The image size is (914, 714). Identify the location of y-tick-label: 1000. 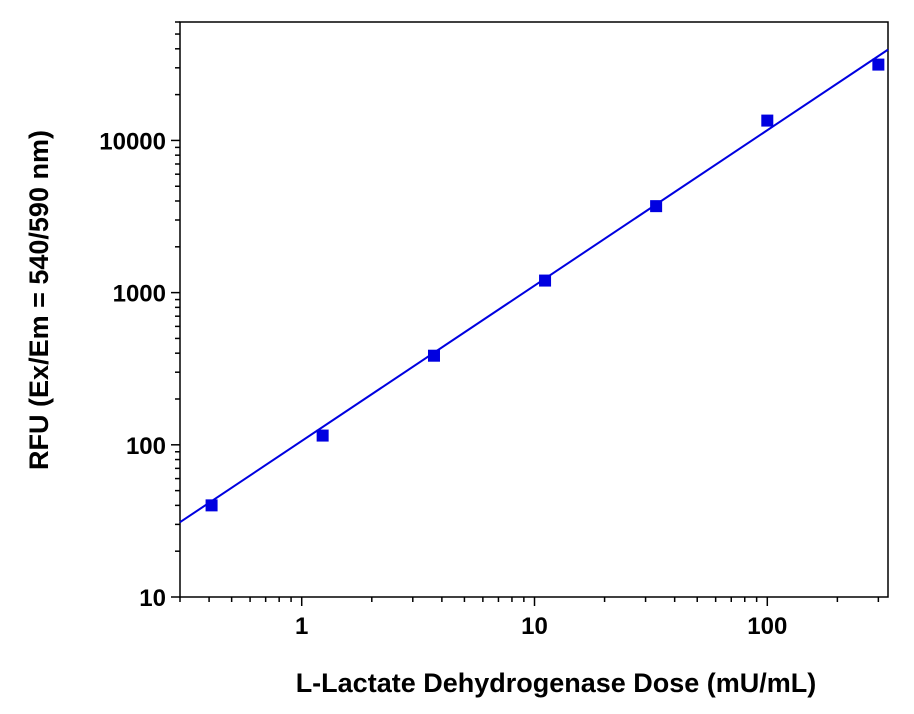
(139, 294).